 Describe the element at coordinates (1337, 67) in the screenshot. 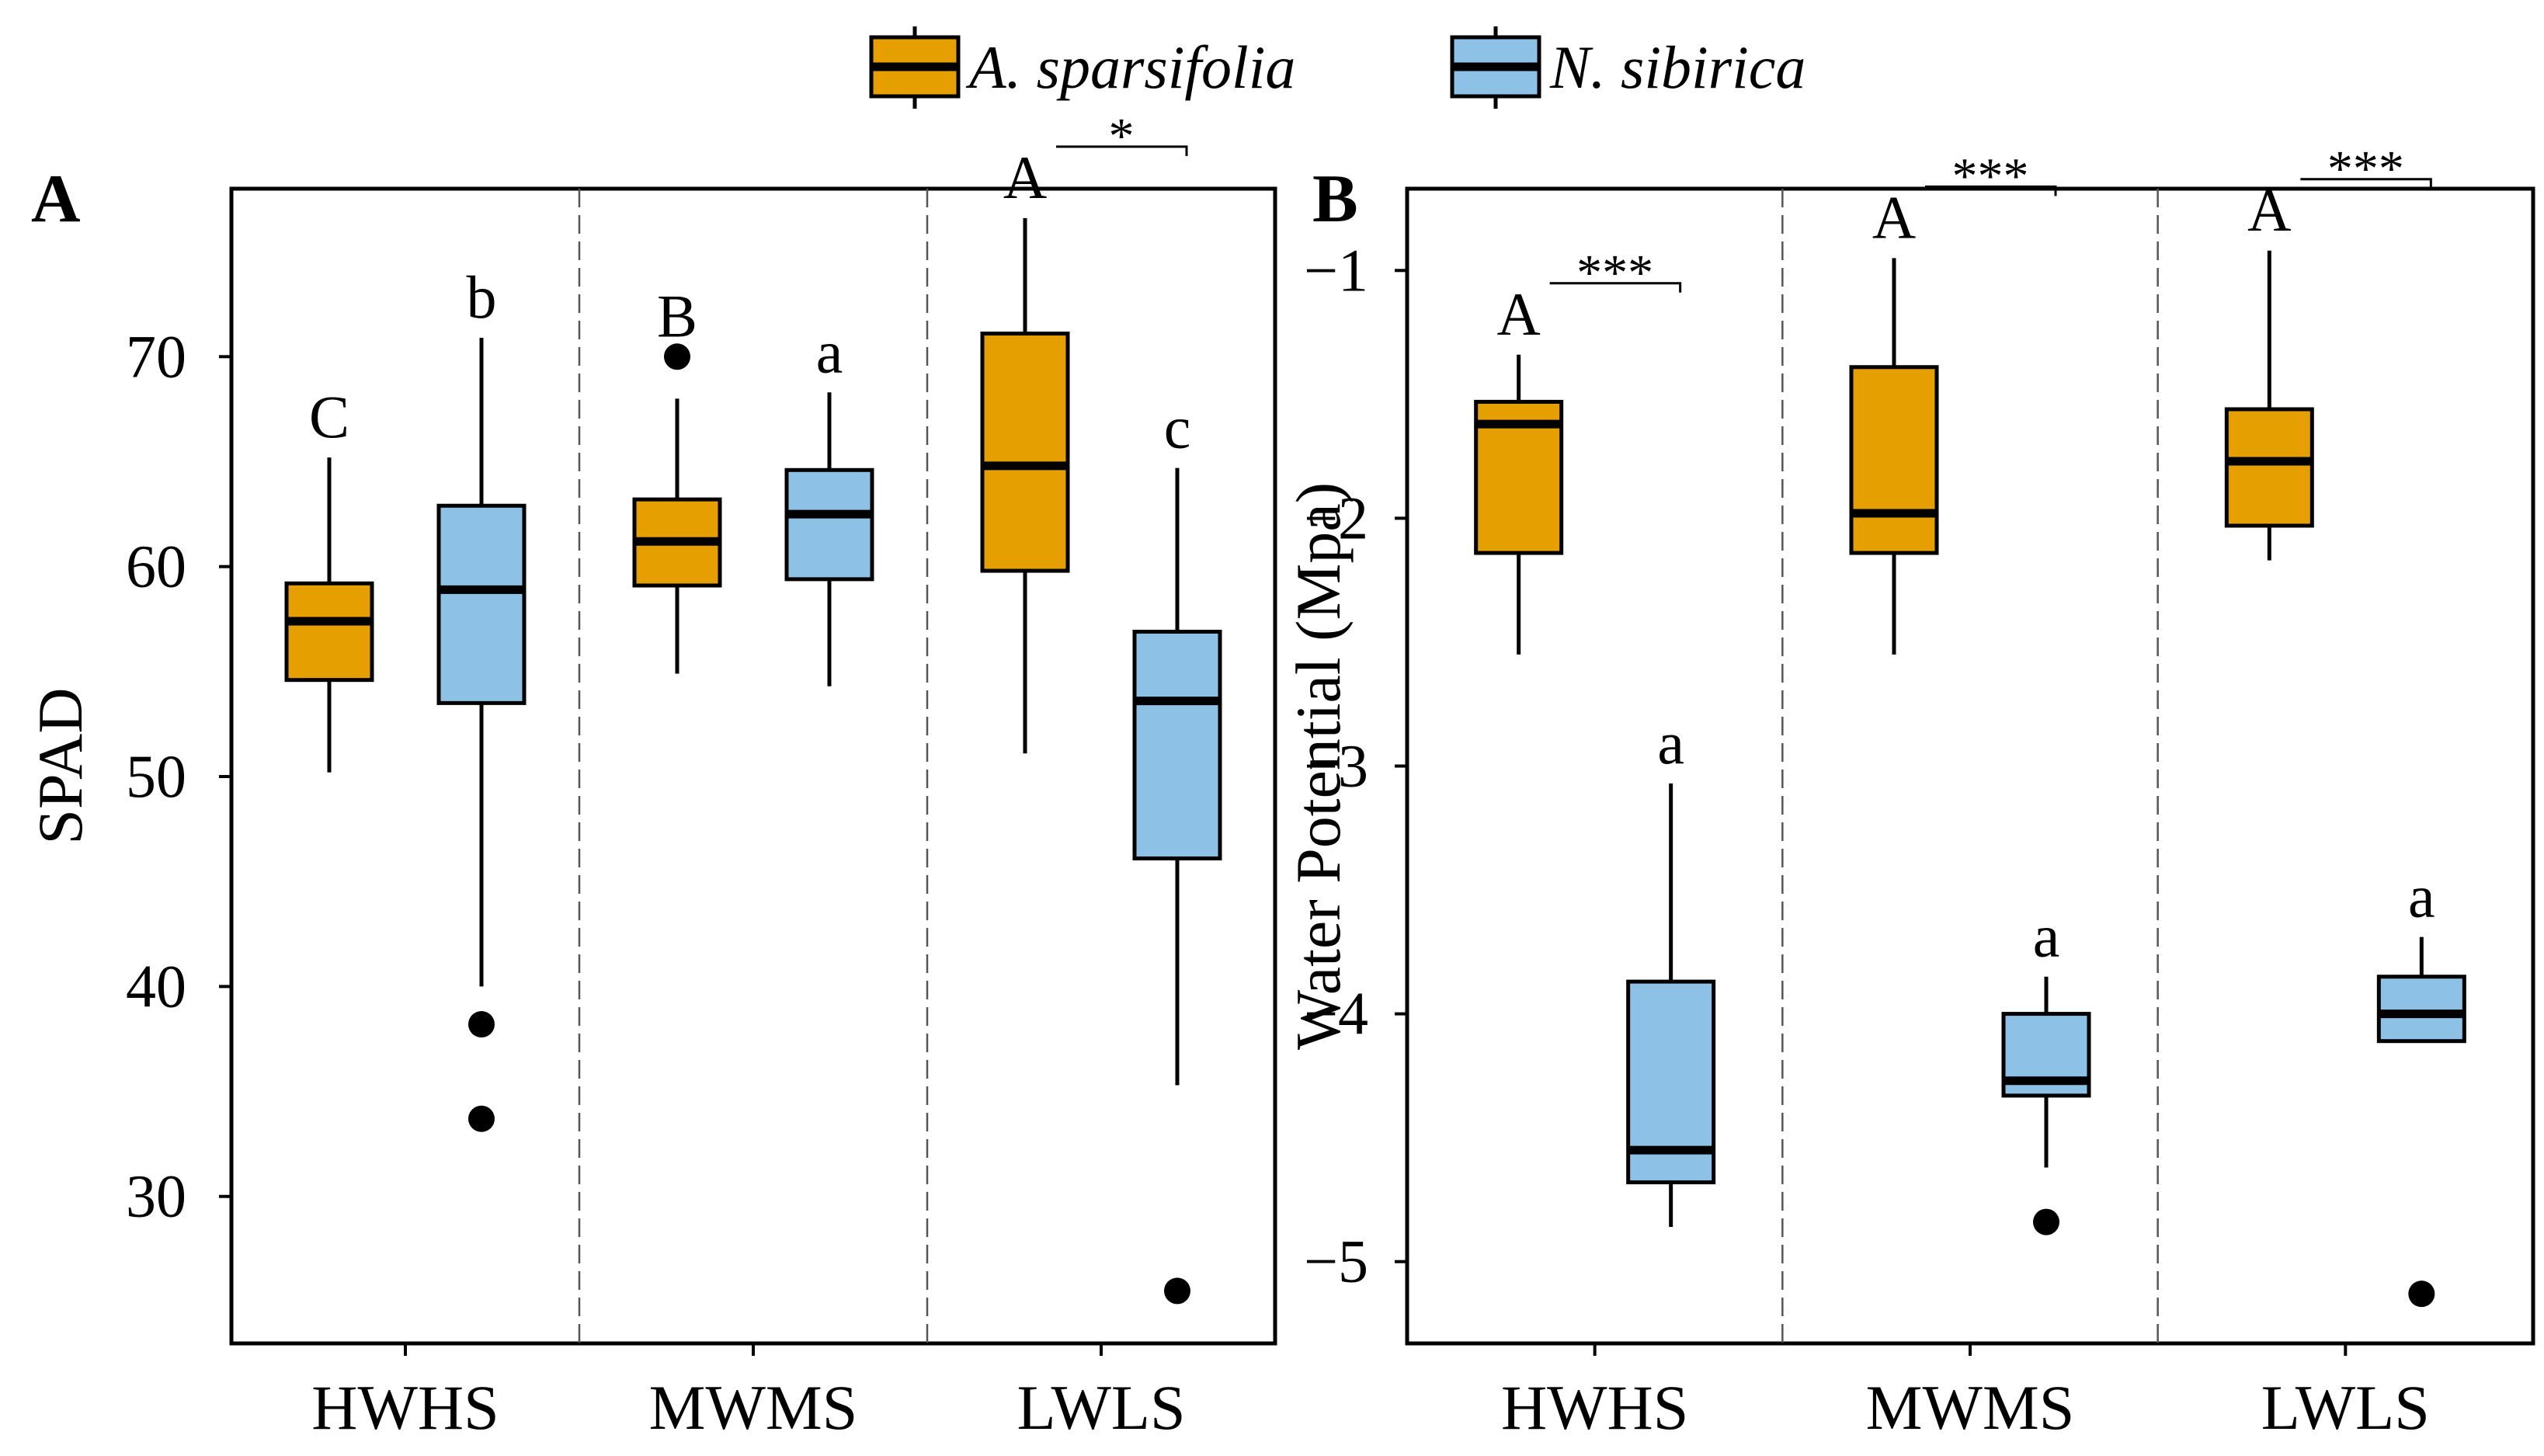

I see `legend: A. sparsifolia N. sibirica` at that location.